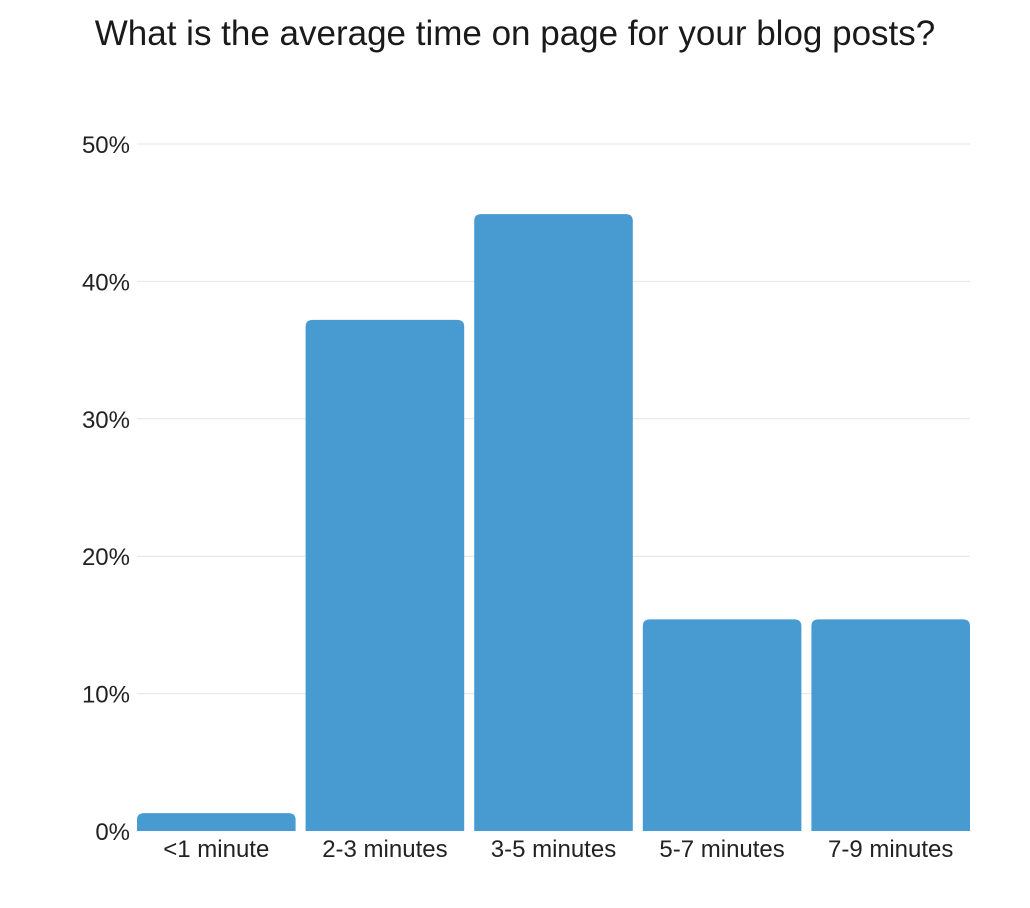 This screenshot has width=1030, height=908. What do you see at coordinates (106, 145) in the screenshot?
I see `y-tick-label: 50%` at bounding box center [106, 145].